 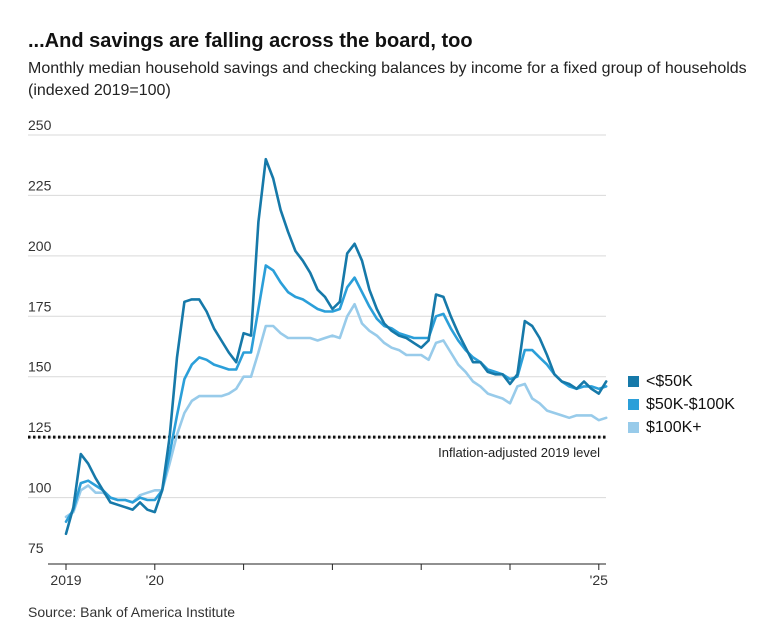 I want to click on y-tick-label-100: 100, so click(x=40, y=488).